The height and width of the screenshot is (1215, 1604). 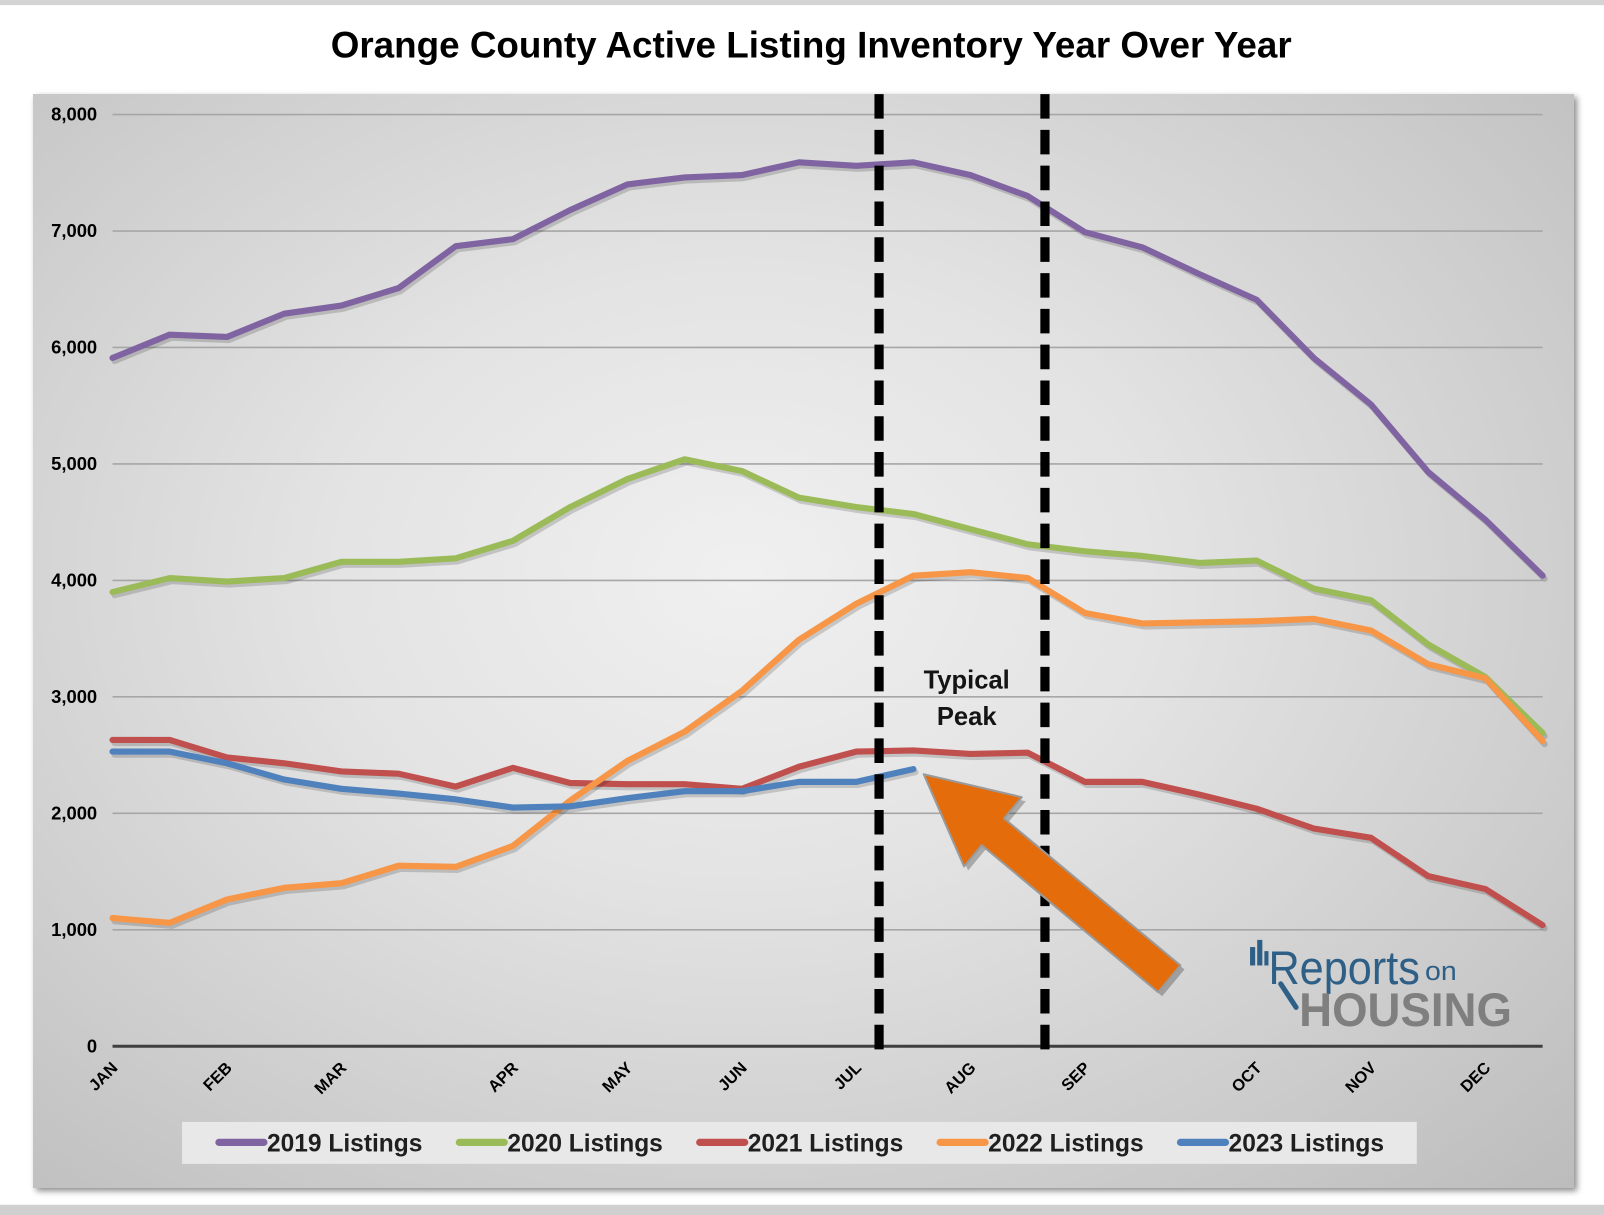 I want to click on x-tick-label: MAY, so click(x=617, y=1077).